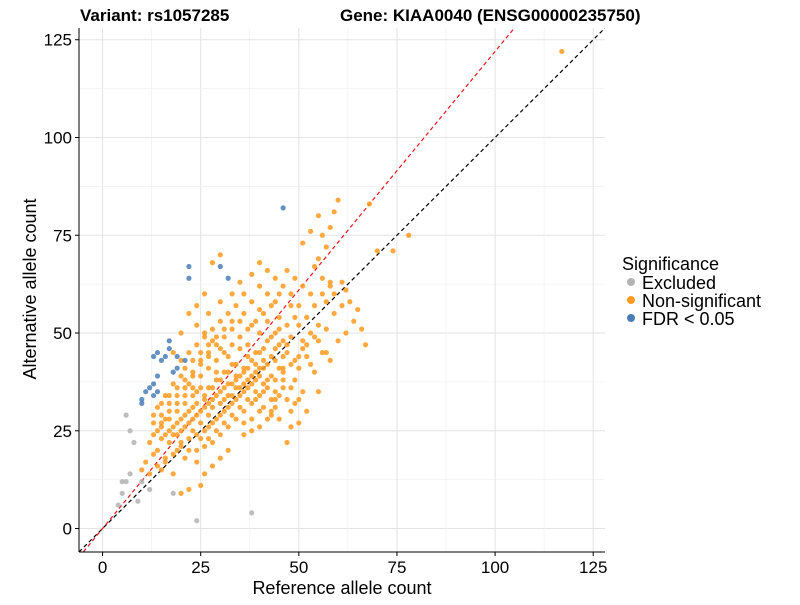 The image size is (800, 605). Describe the element at coordinates (102, 567) in the screenshot. I see `x-tick-label: 0` at that location.